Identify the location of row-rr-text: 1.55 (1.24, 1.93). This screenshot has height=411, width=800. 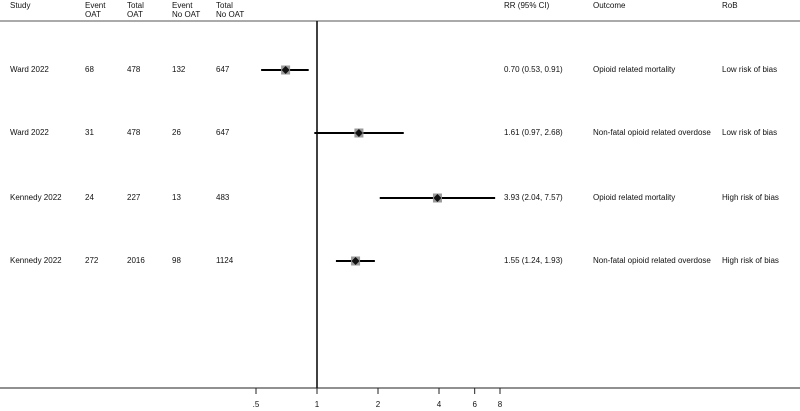
(533, 260).